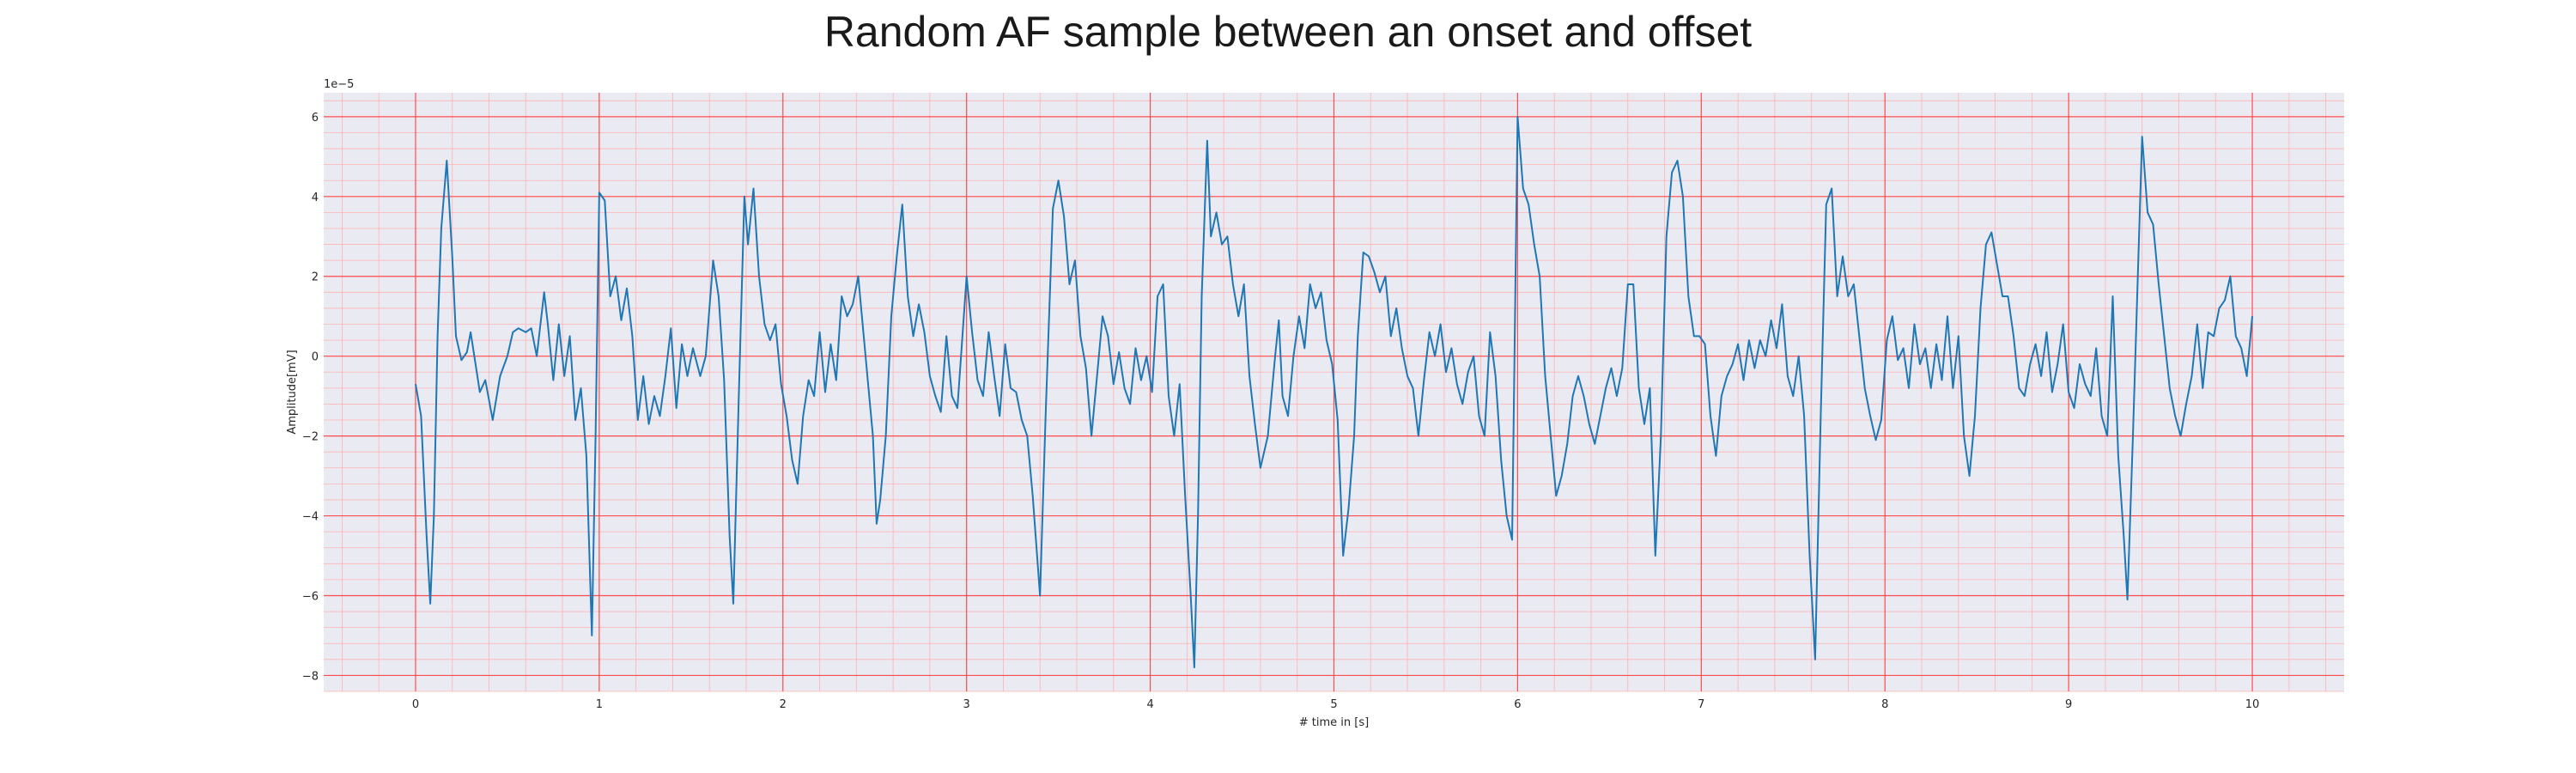 The image size is (2576, 773). I want to click on x-tick-label: 3, so click(966, 704).